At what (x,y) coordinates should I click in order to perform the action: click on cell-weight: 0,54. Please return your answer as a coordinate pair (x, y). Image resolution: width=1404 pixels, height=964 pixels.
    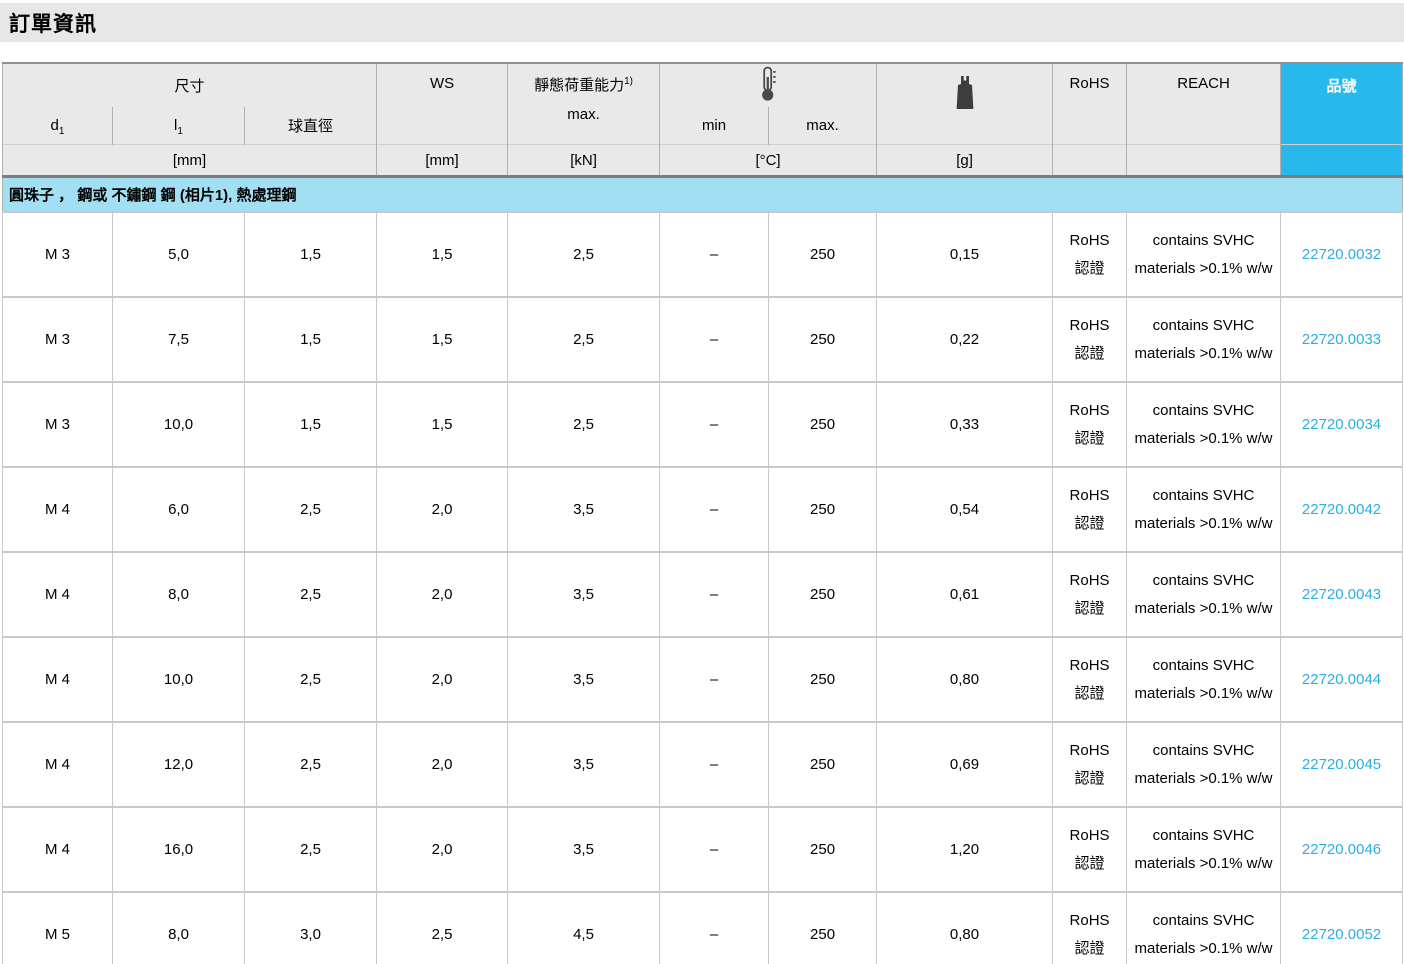
    Looking at the image, I should click on (965, 509).